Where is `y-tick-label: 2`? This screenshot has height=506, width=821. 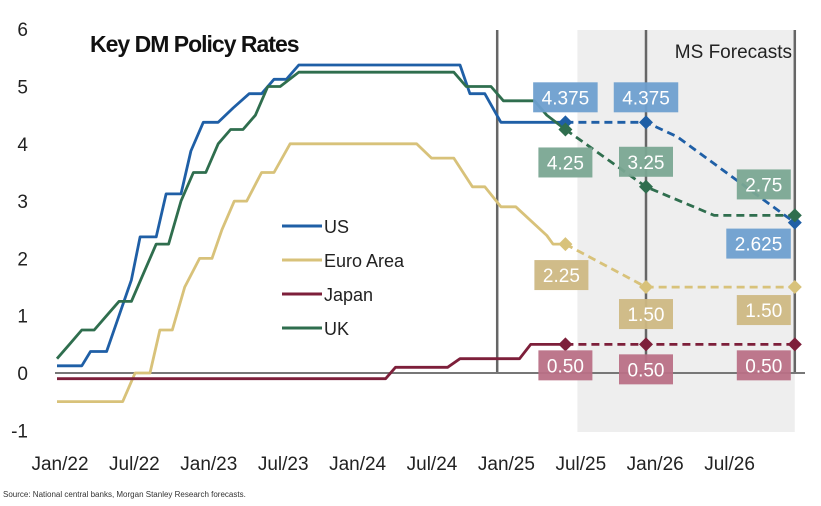
y-tick-label: 2 is located at coordinates (22, 259).